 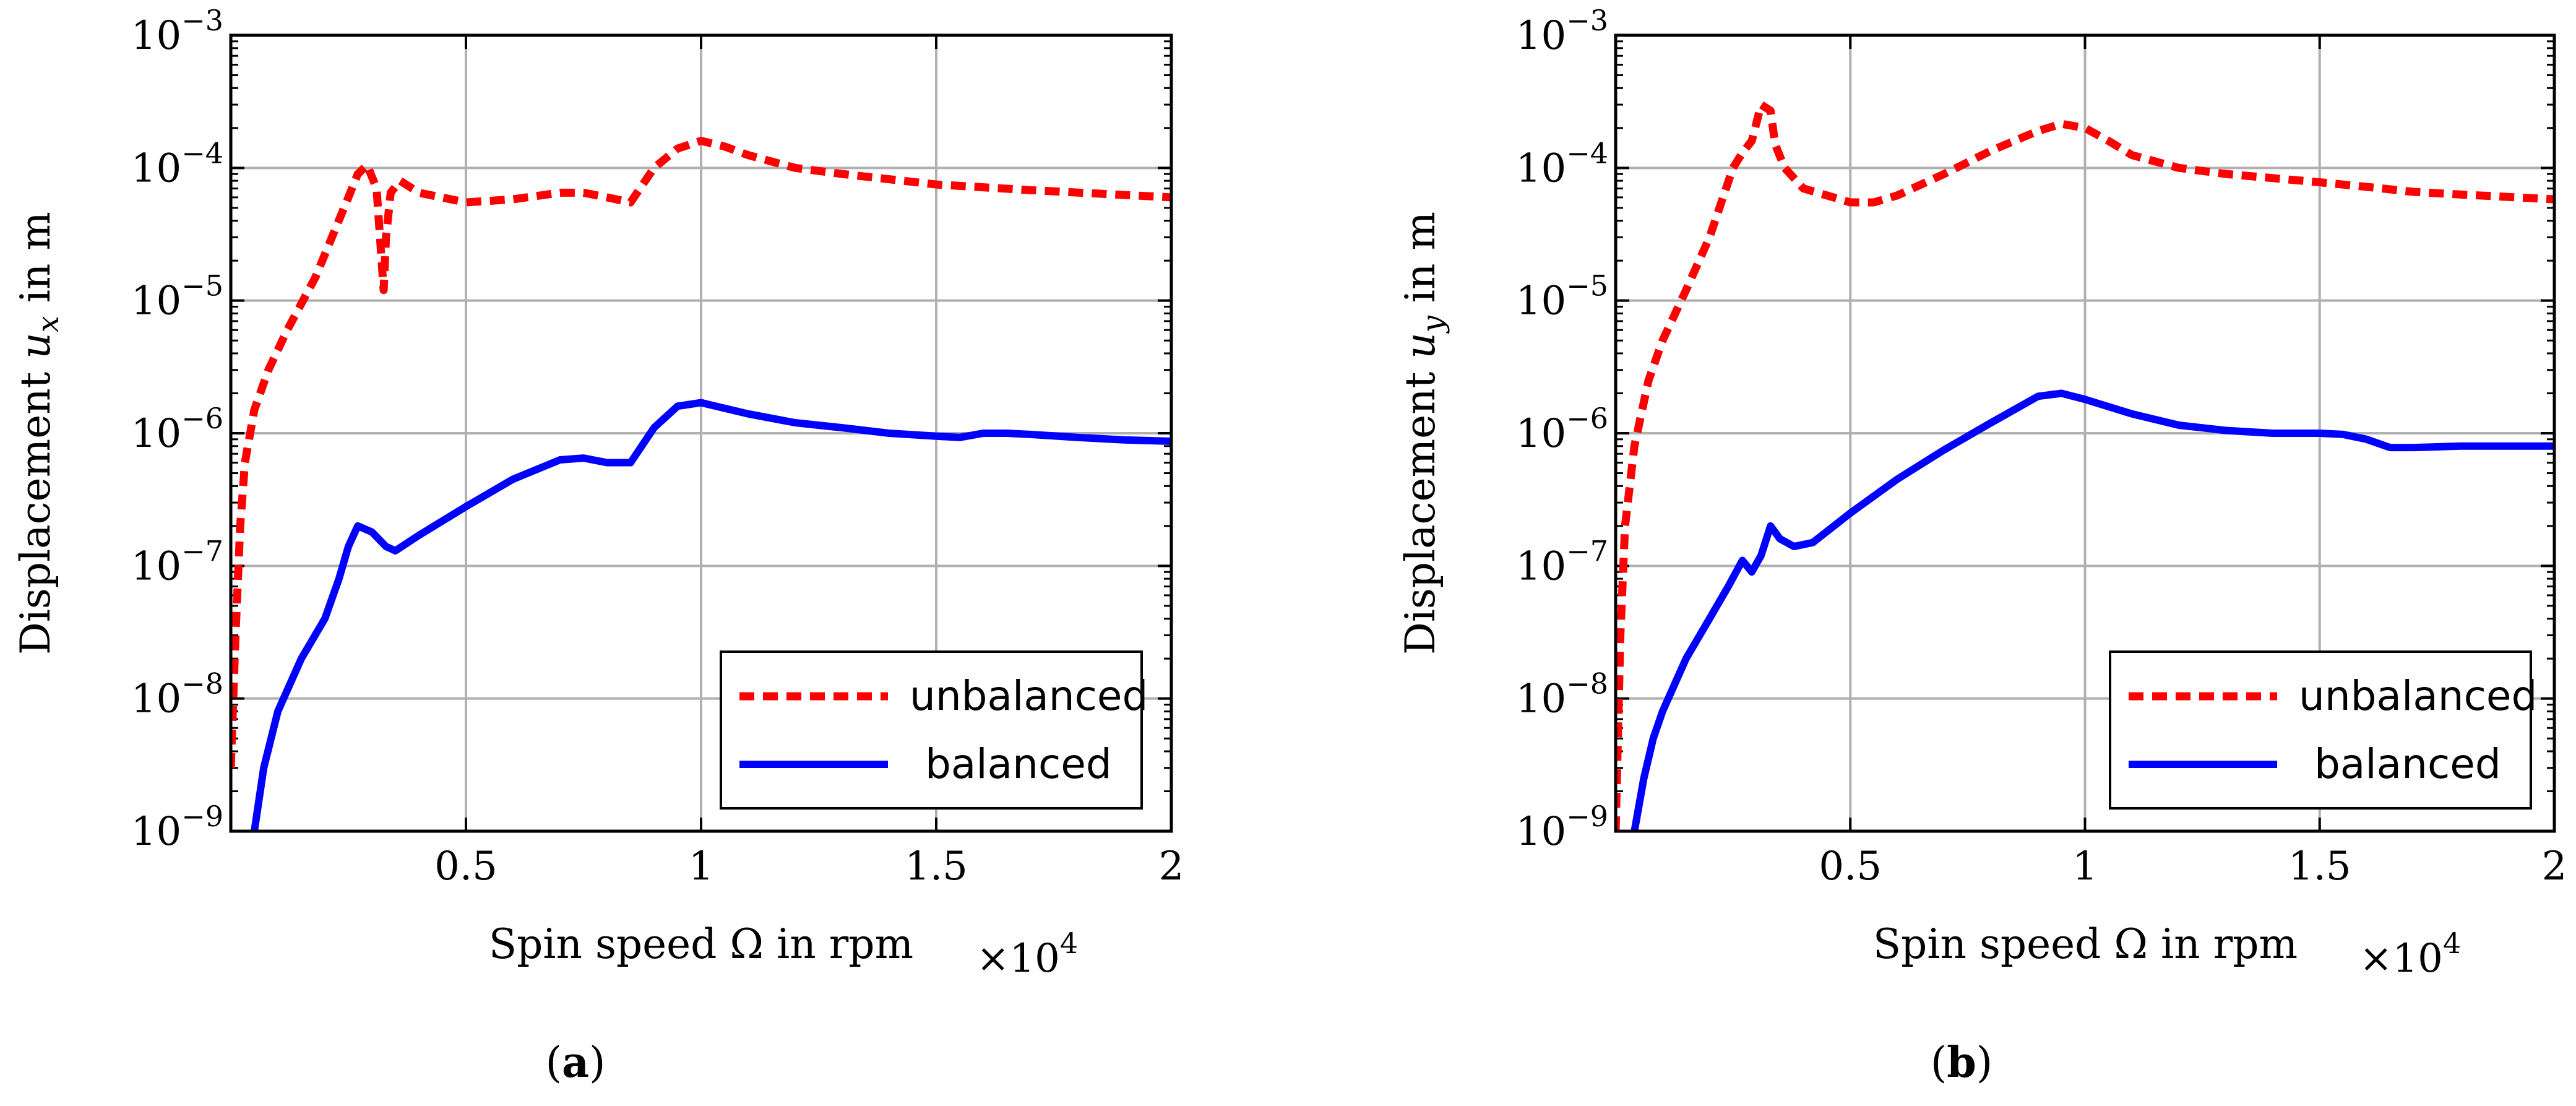 I want to click on y-axis-label: Displacement ux in m, so click(x=39, y=433).